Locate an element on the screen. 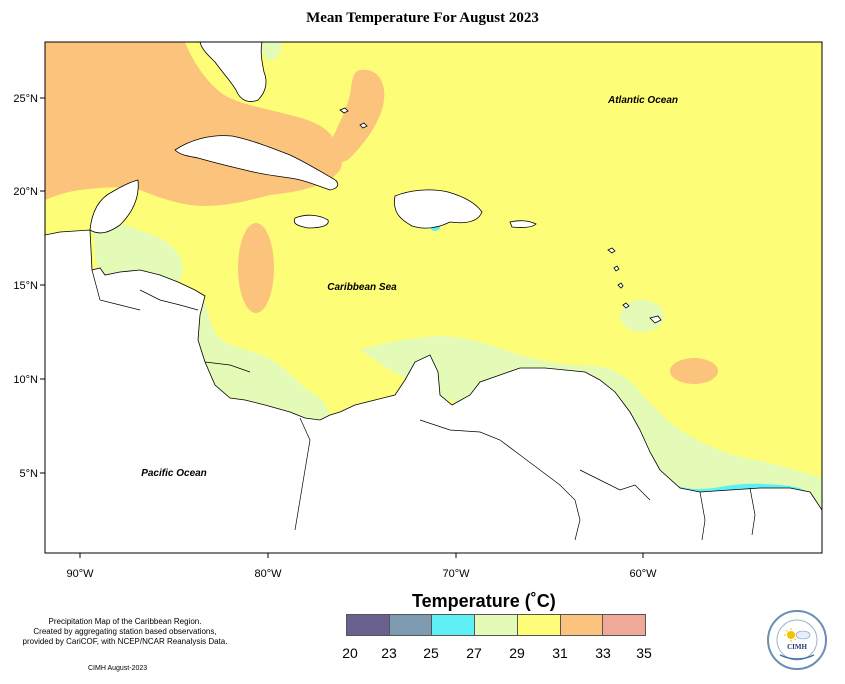 This screenshot has height=684, width=845. cimh-logo: CIMH is located at coordinates (797, 640).